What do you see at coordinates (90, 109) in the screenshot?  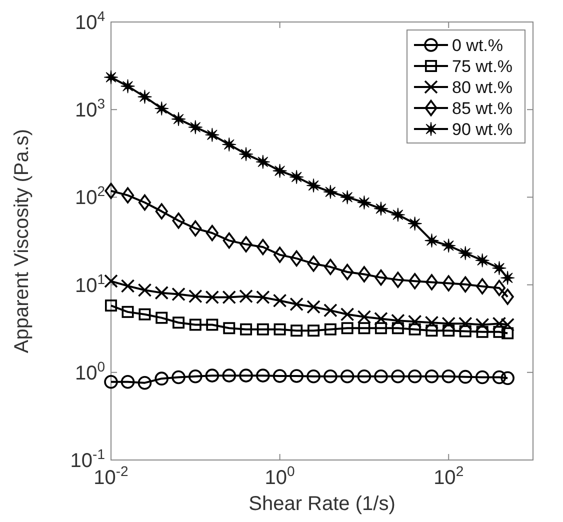 I see `y-tick-label: 10$^{3}$` at bounding box center [90, 109].